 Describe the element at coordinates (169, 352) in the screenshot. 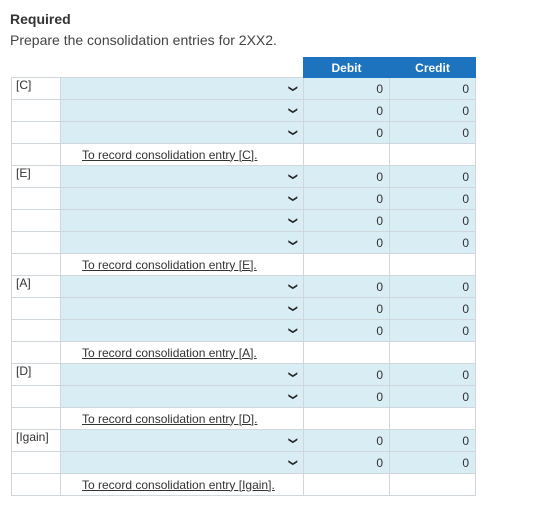

I see `entry-memo-text: To record consolidation entry [A].` at that location.